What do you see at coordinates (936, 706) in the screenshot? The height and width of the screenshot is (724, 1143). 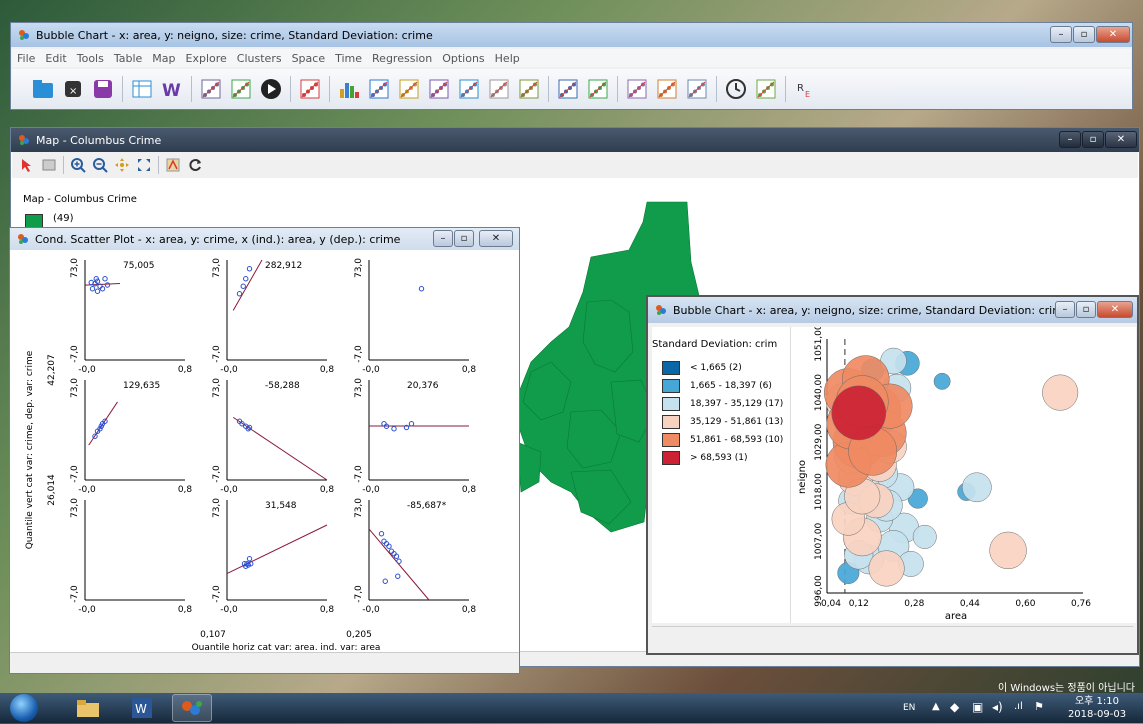 I see `show-hidden-icons-icon: ▲` at bounding box center [936, 706].